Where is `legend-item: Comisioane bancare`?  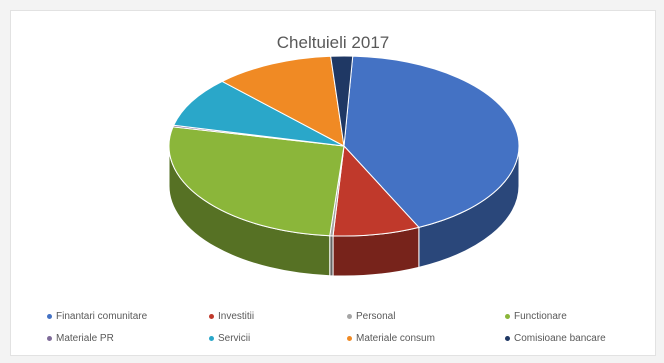 legend-item: Comisioane bancare is located at coordinates (555, 338).